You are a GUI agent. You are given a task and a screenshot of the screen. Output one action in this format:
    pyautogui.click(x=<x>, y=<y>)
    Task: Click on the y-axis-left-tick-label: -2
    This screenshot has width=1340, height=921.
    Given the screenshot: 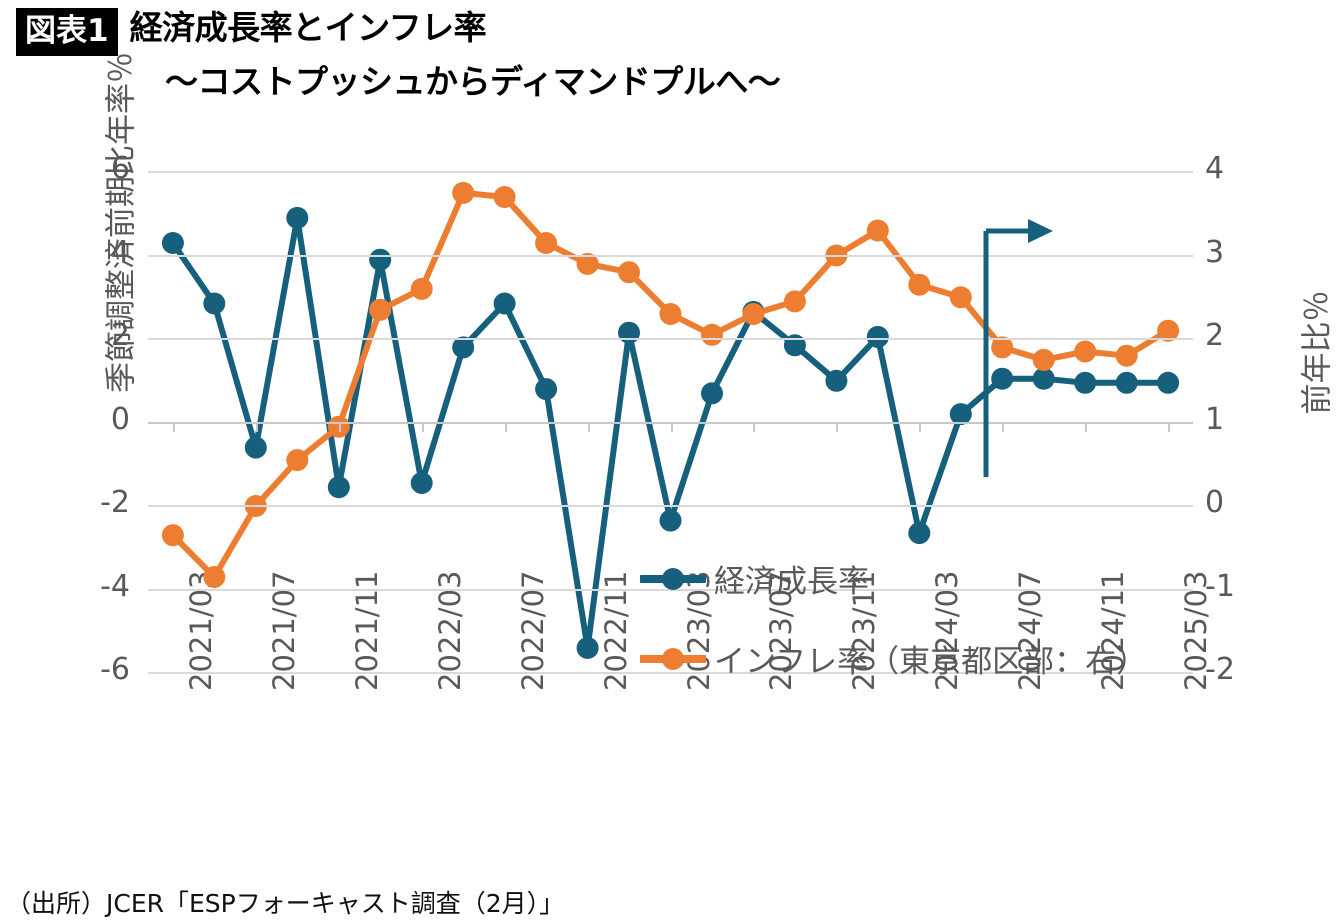 What is the action you would take?
    pyautogui.click(x=115, y=502)
    